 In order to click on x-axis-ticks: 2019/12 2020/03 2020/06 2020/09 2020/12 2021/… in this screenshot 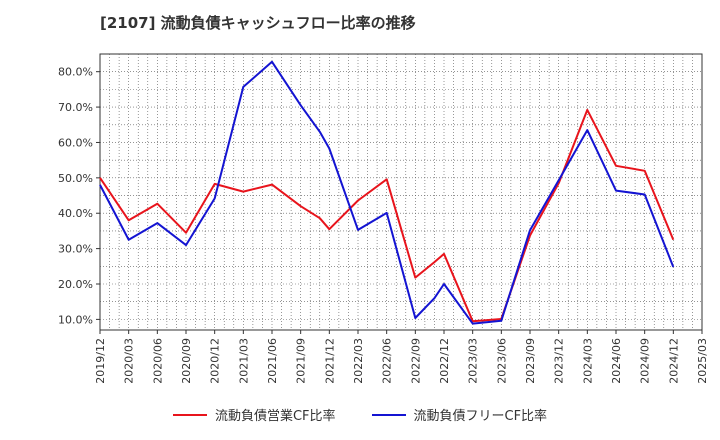, I will do `click(401, 357)`.